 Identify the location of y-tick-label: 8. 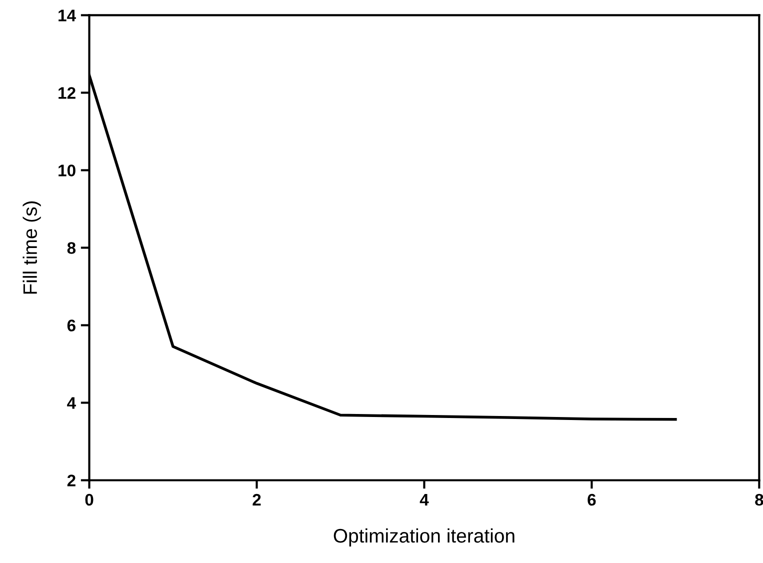
(71, 248).